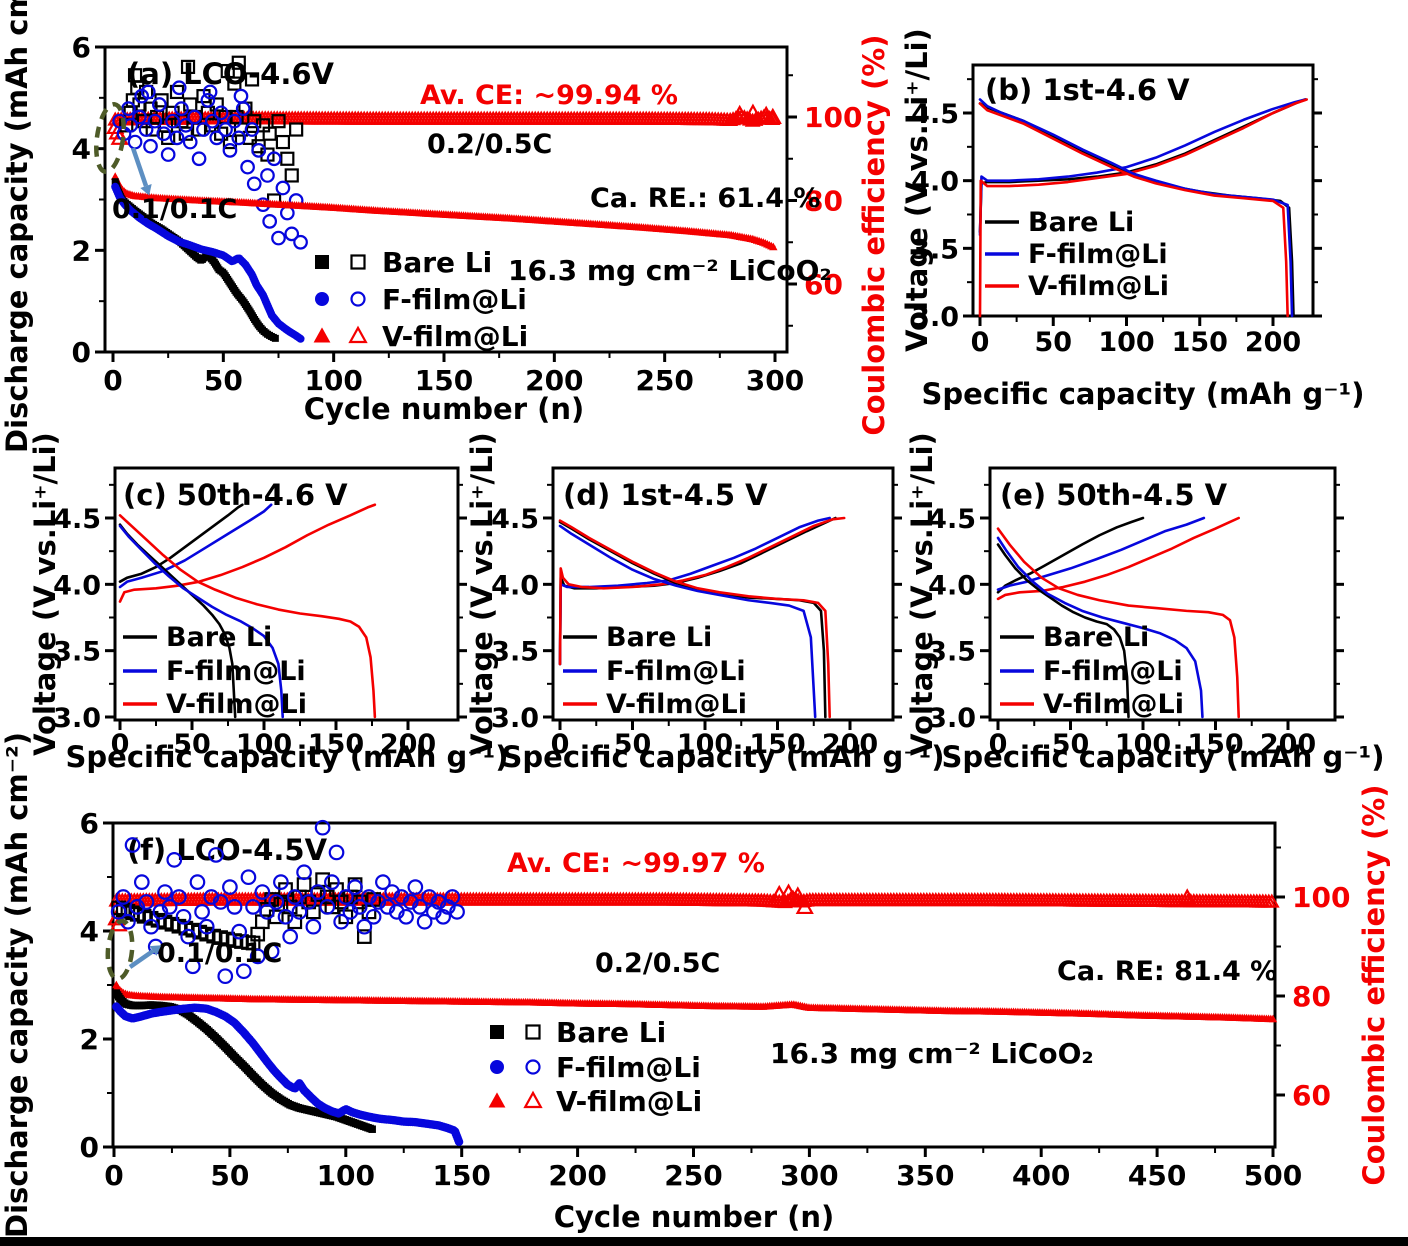 This screenshot has height=1246, width=1408. I want to click on x-tick-label: 300, so click(775, 380).